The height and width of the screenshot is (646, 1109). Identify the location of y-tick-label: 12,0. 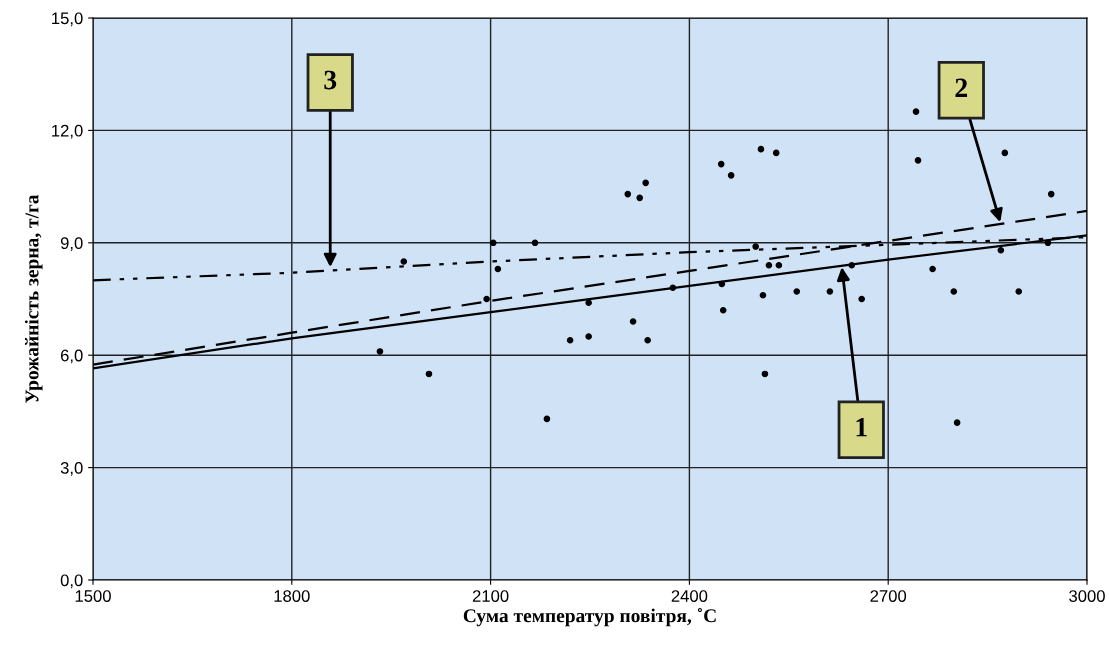
(67, 131).